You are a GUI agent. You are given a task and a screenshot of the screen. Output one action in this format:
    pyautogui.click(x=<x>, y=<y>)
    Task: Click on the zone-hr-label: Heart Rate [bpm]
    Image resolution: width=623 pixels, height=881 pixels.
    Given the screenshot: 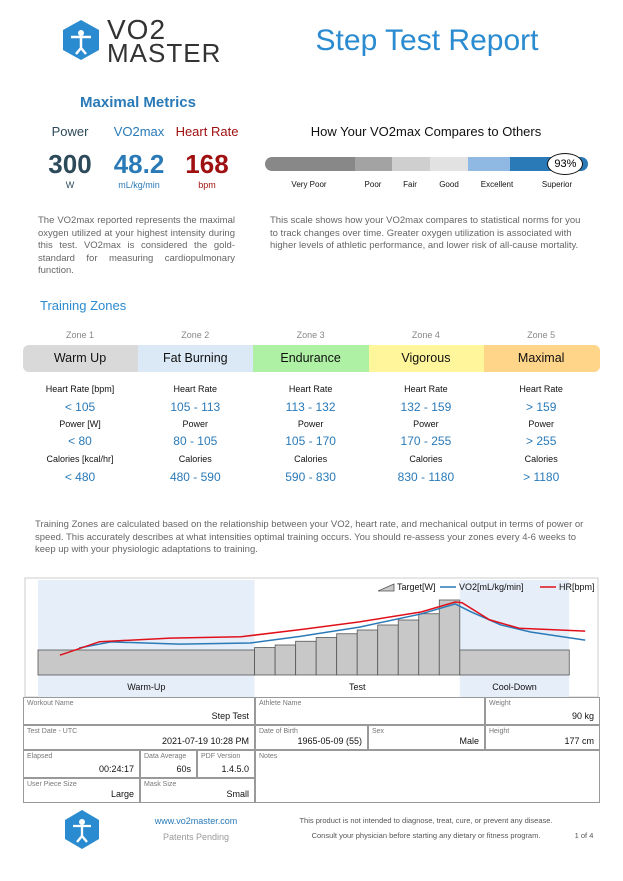 What is the action you would take?
    pyautogui.click(x=80, y=389)
    